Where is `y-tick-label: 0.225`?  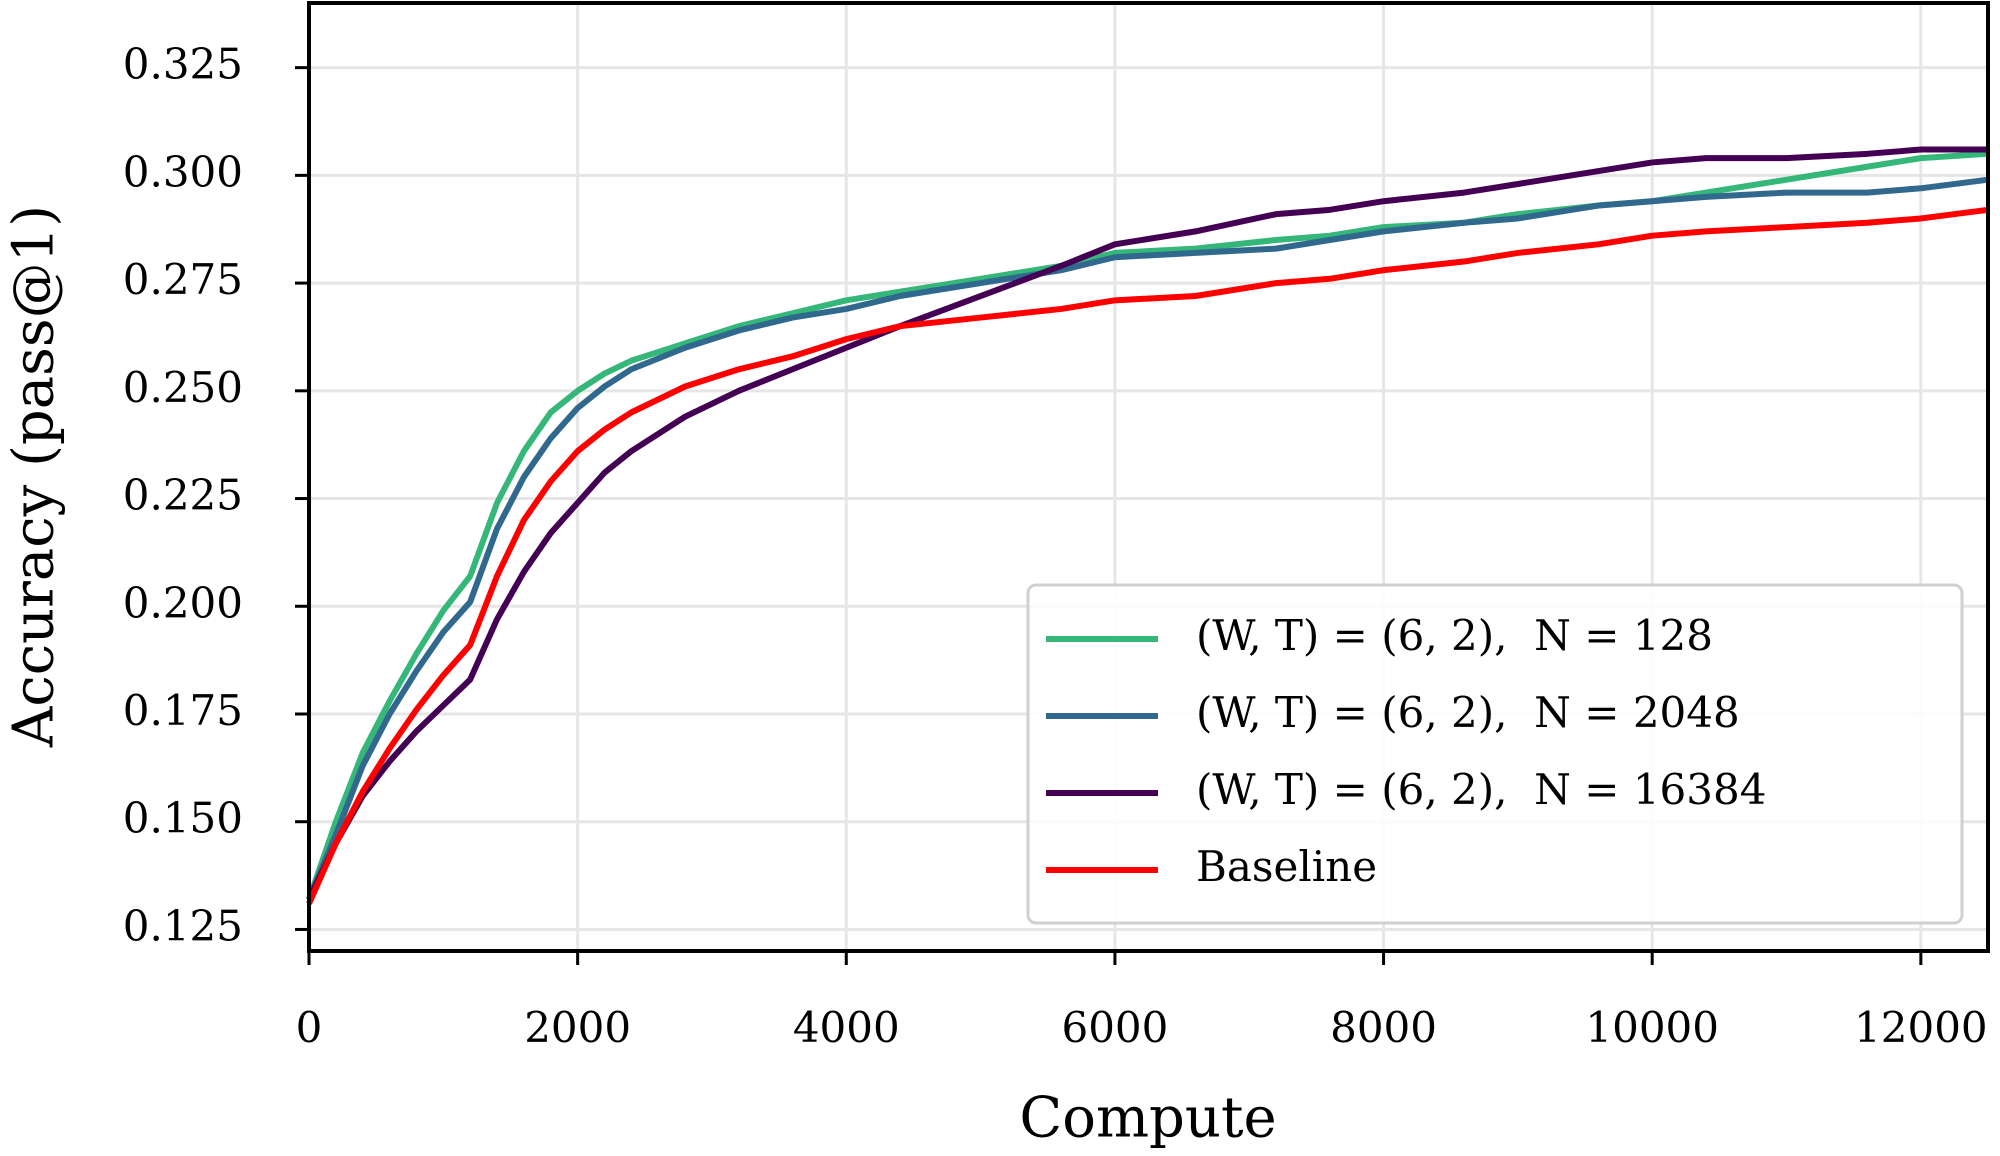 y-tick-label: 0.225 is located at coordinates (183, 495).